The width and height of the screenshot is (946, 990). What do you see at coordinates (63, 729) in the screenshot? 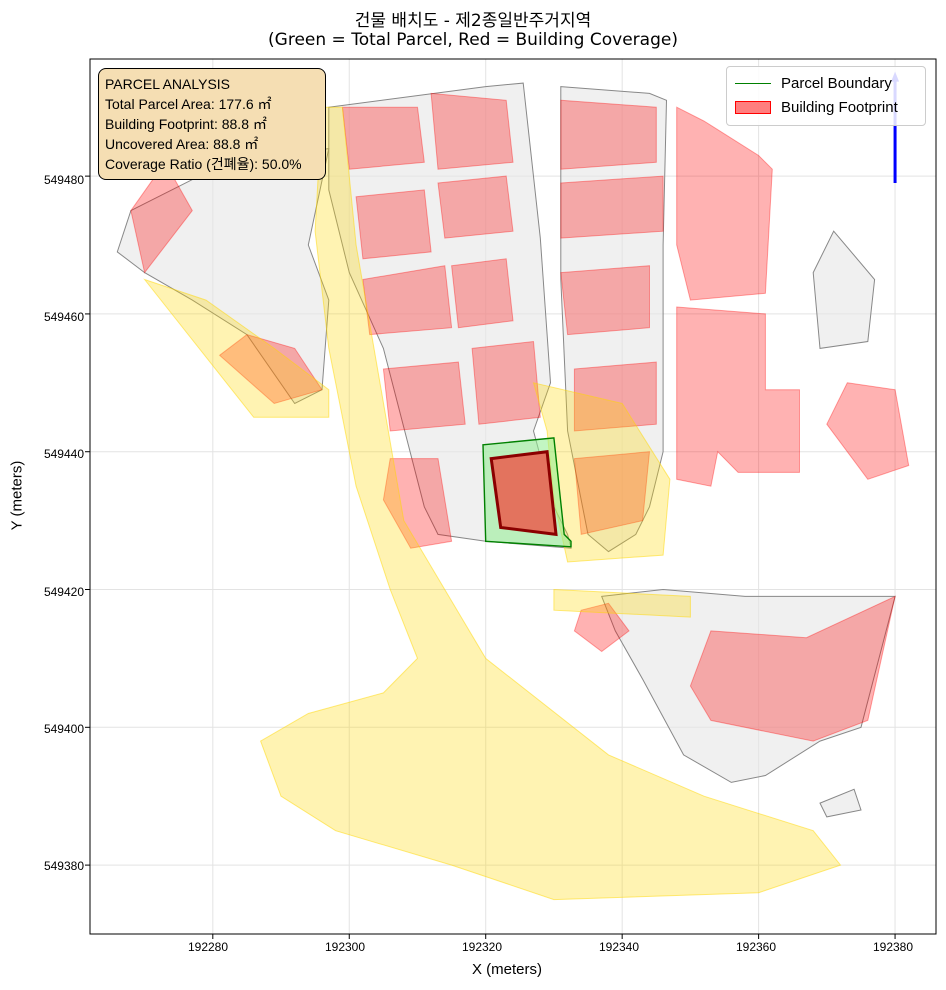
I see `y-tick-label: 549400` at bounding box center [63, 729].